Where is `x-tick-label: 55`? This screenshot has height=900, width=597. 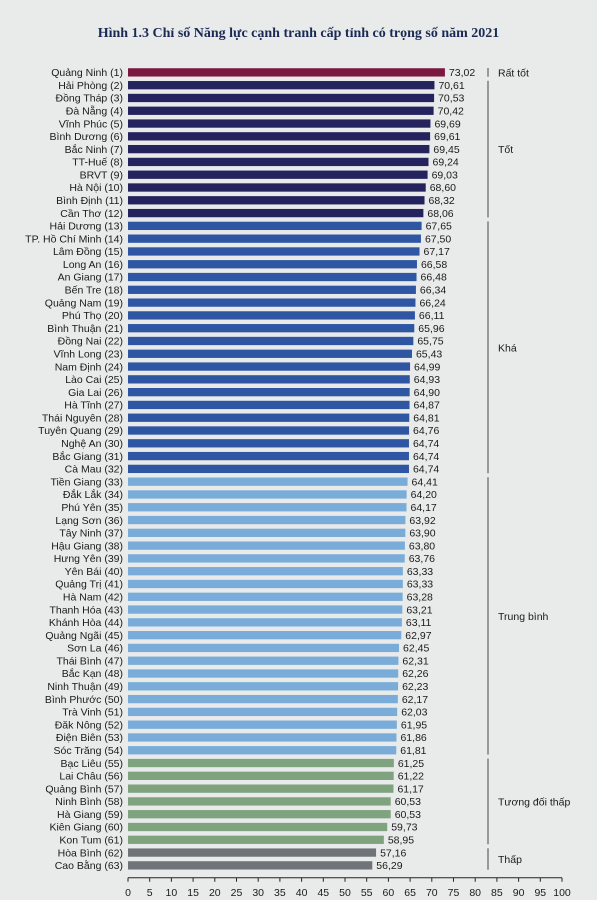 x-tick-label: 55 is located at coordinates (367, 893).